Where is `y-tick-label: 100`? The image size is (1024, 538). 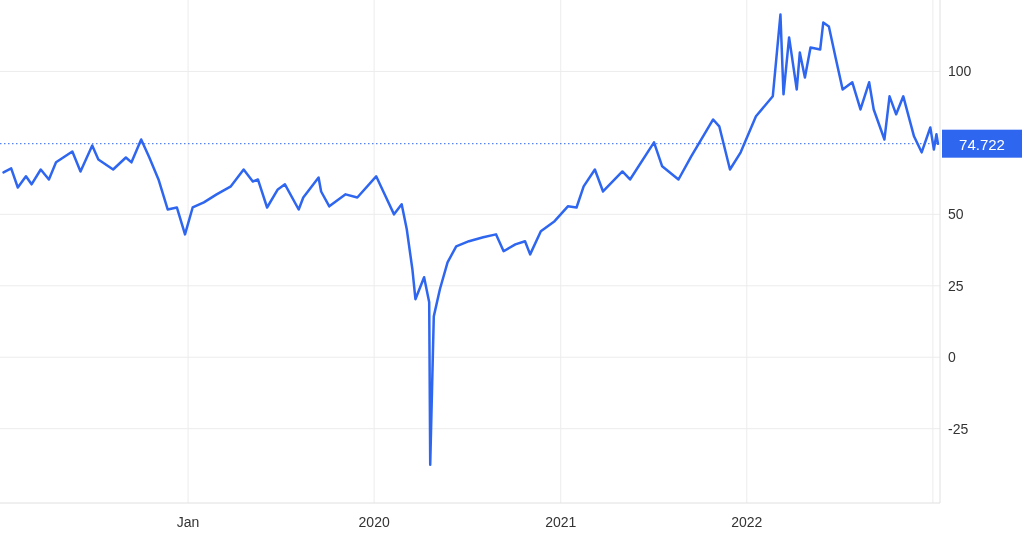 y-tick-label: 100 is located at coordinates (960, 71).